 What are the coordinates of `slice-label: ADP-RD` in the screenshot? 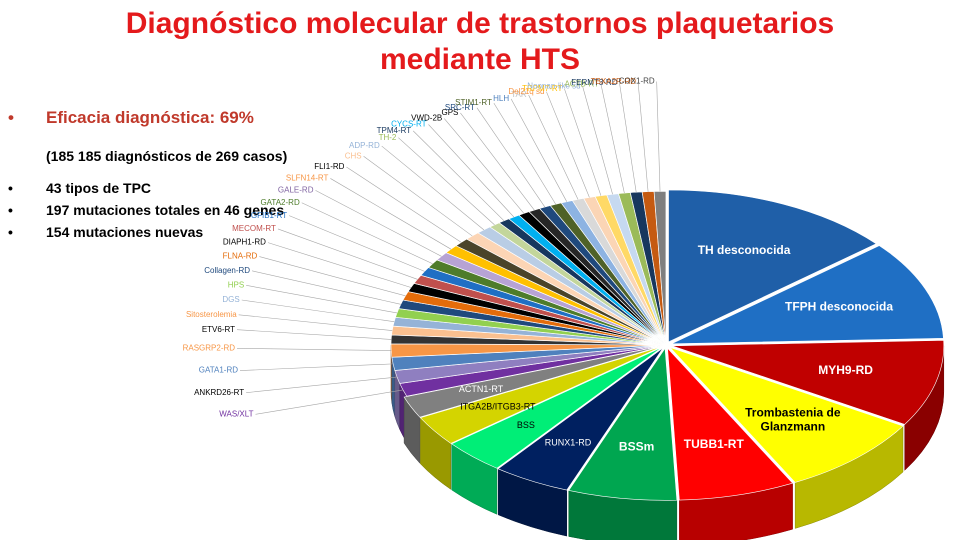 It's located at (364, 145).